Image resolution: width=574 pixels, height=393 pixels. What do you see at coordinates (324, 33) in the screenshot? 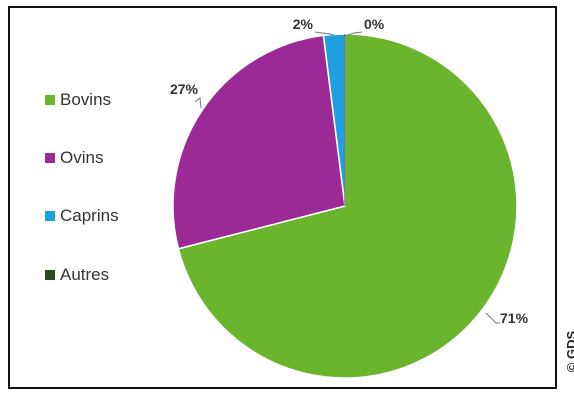
I see `leader-line-caprins` at bounding box center [324, 33].